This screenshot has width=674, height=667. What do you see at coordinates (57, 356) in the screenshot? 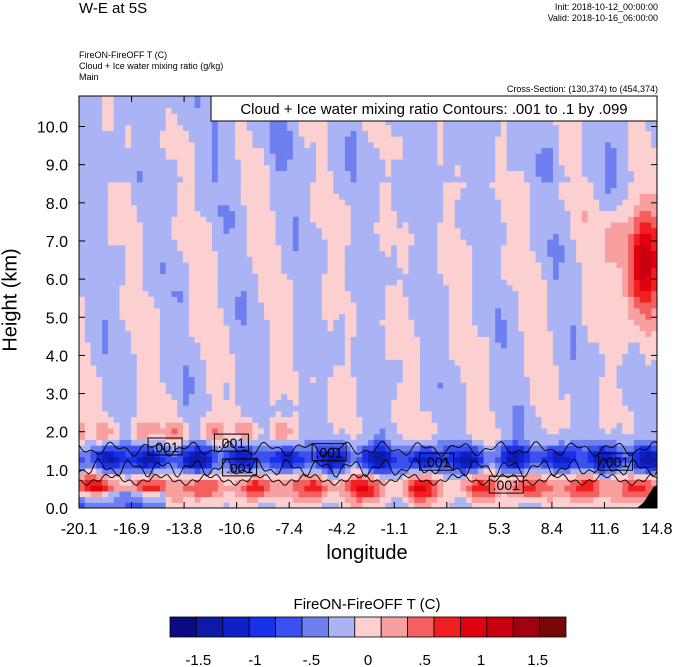
I see `y-tick-label: 4.0` at bounding box center [57, 356].